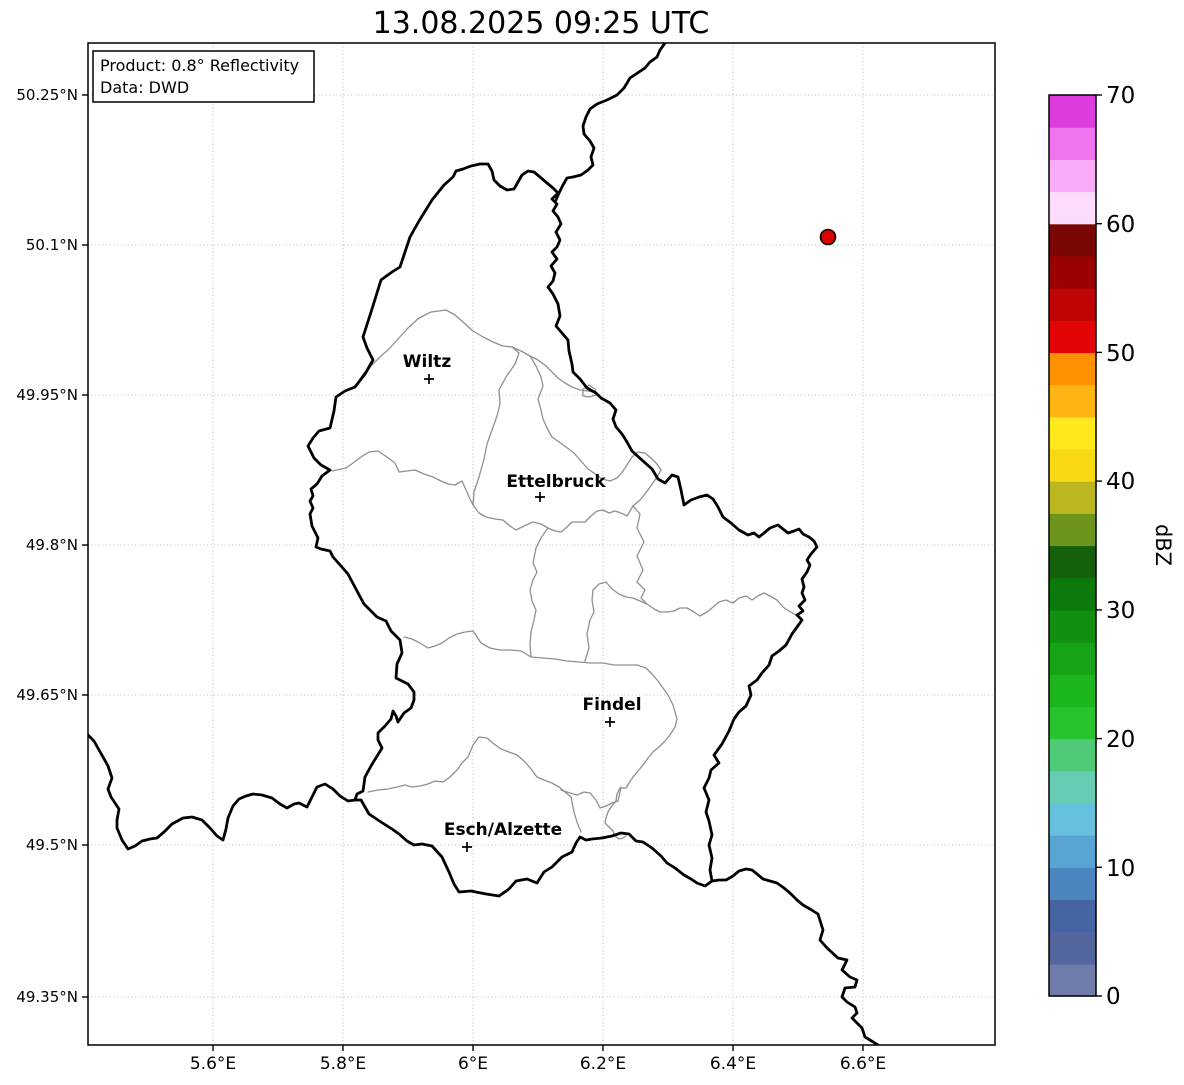 This screenshot has width=1184, height=1085. I want to click on city-marker-findel, so click(610, 722).